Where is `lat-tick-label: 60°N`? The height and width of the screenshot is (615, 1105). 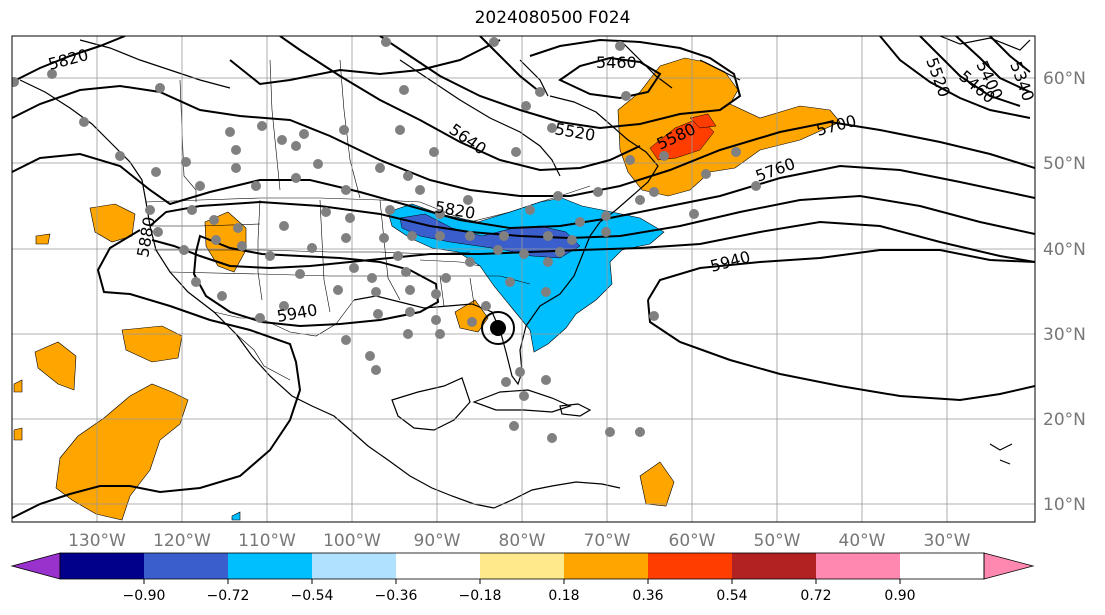
lat-tick-label: 60°N is located at coordinates (1064, 79).